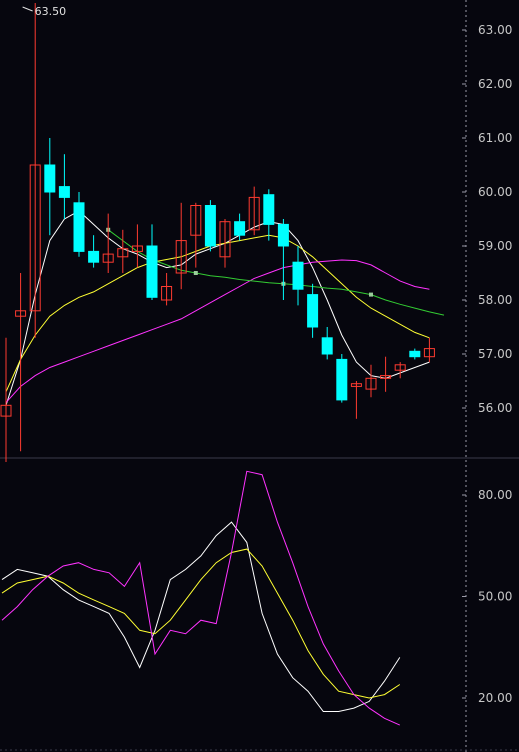 The width and height of the screenshot is (519, 752). I want to click on indicator-tick-label: 50.00, so click(495, 597).